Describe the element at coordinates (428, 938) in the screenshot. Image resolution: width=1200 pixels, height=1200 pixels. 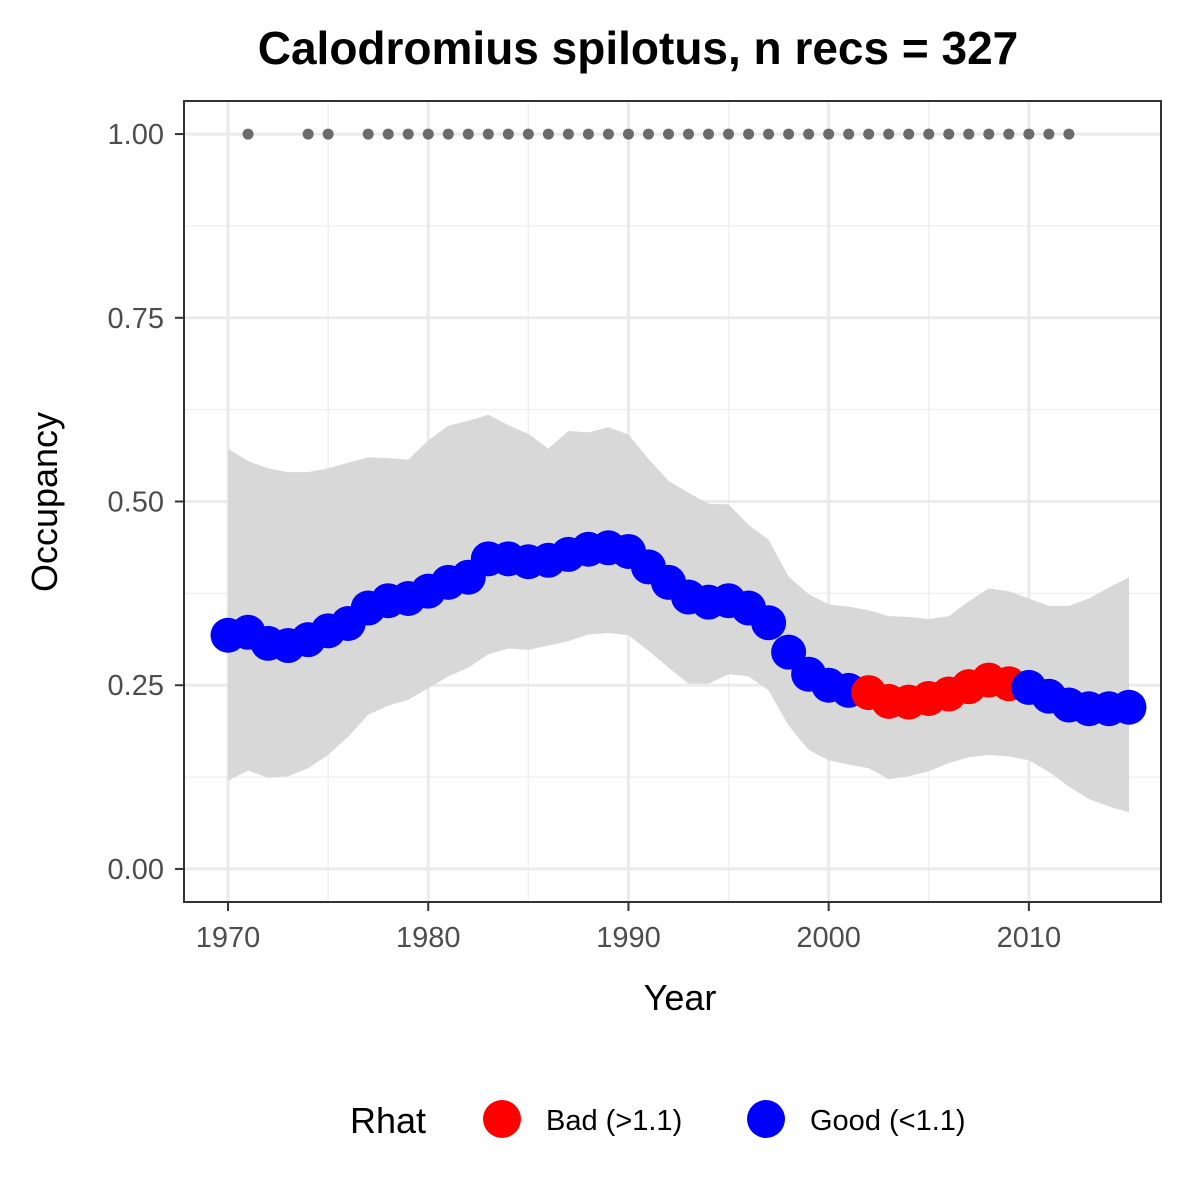
I see `x-tick-label: 1980` at that location.